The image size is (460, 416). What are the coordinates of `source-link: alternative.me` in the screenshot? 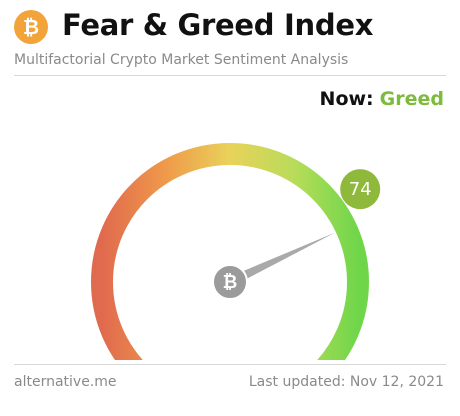 It's located at (65, 382).